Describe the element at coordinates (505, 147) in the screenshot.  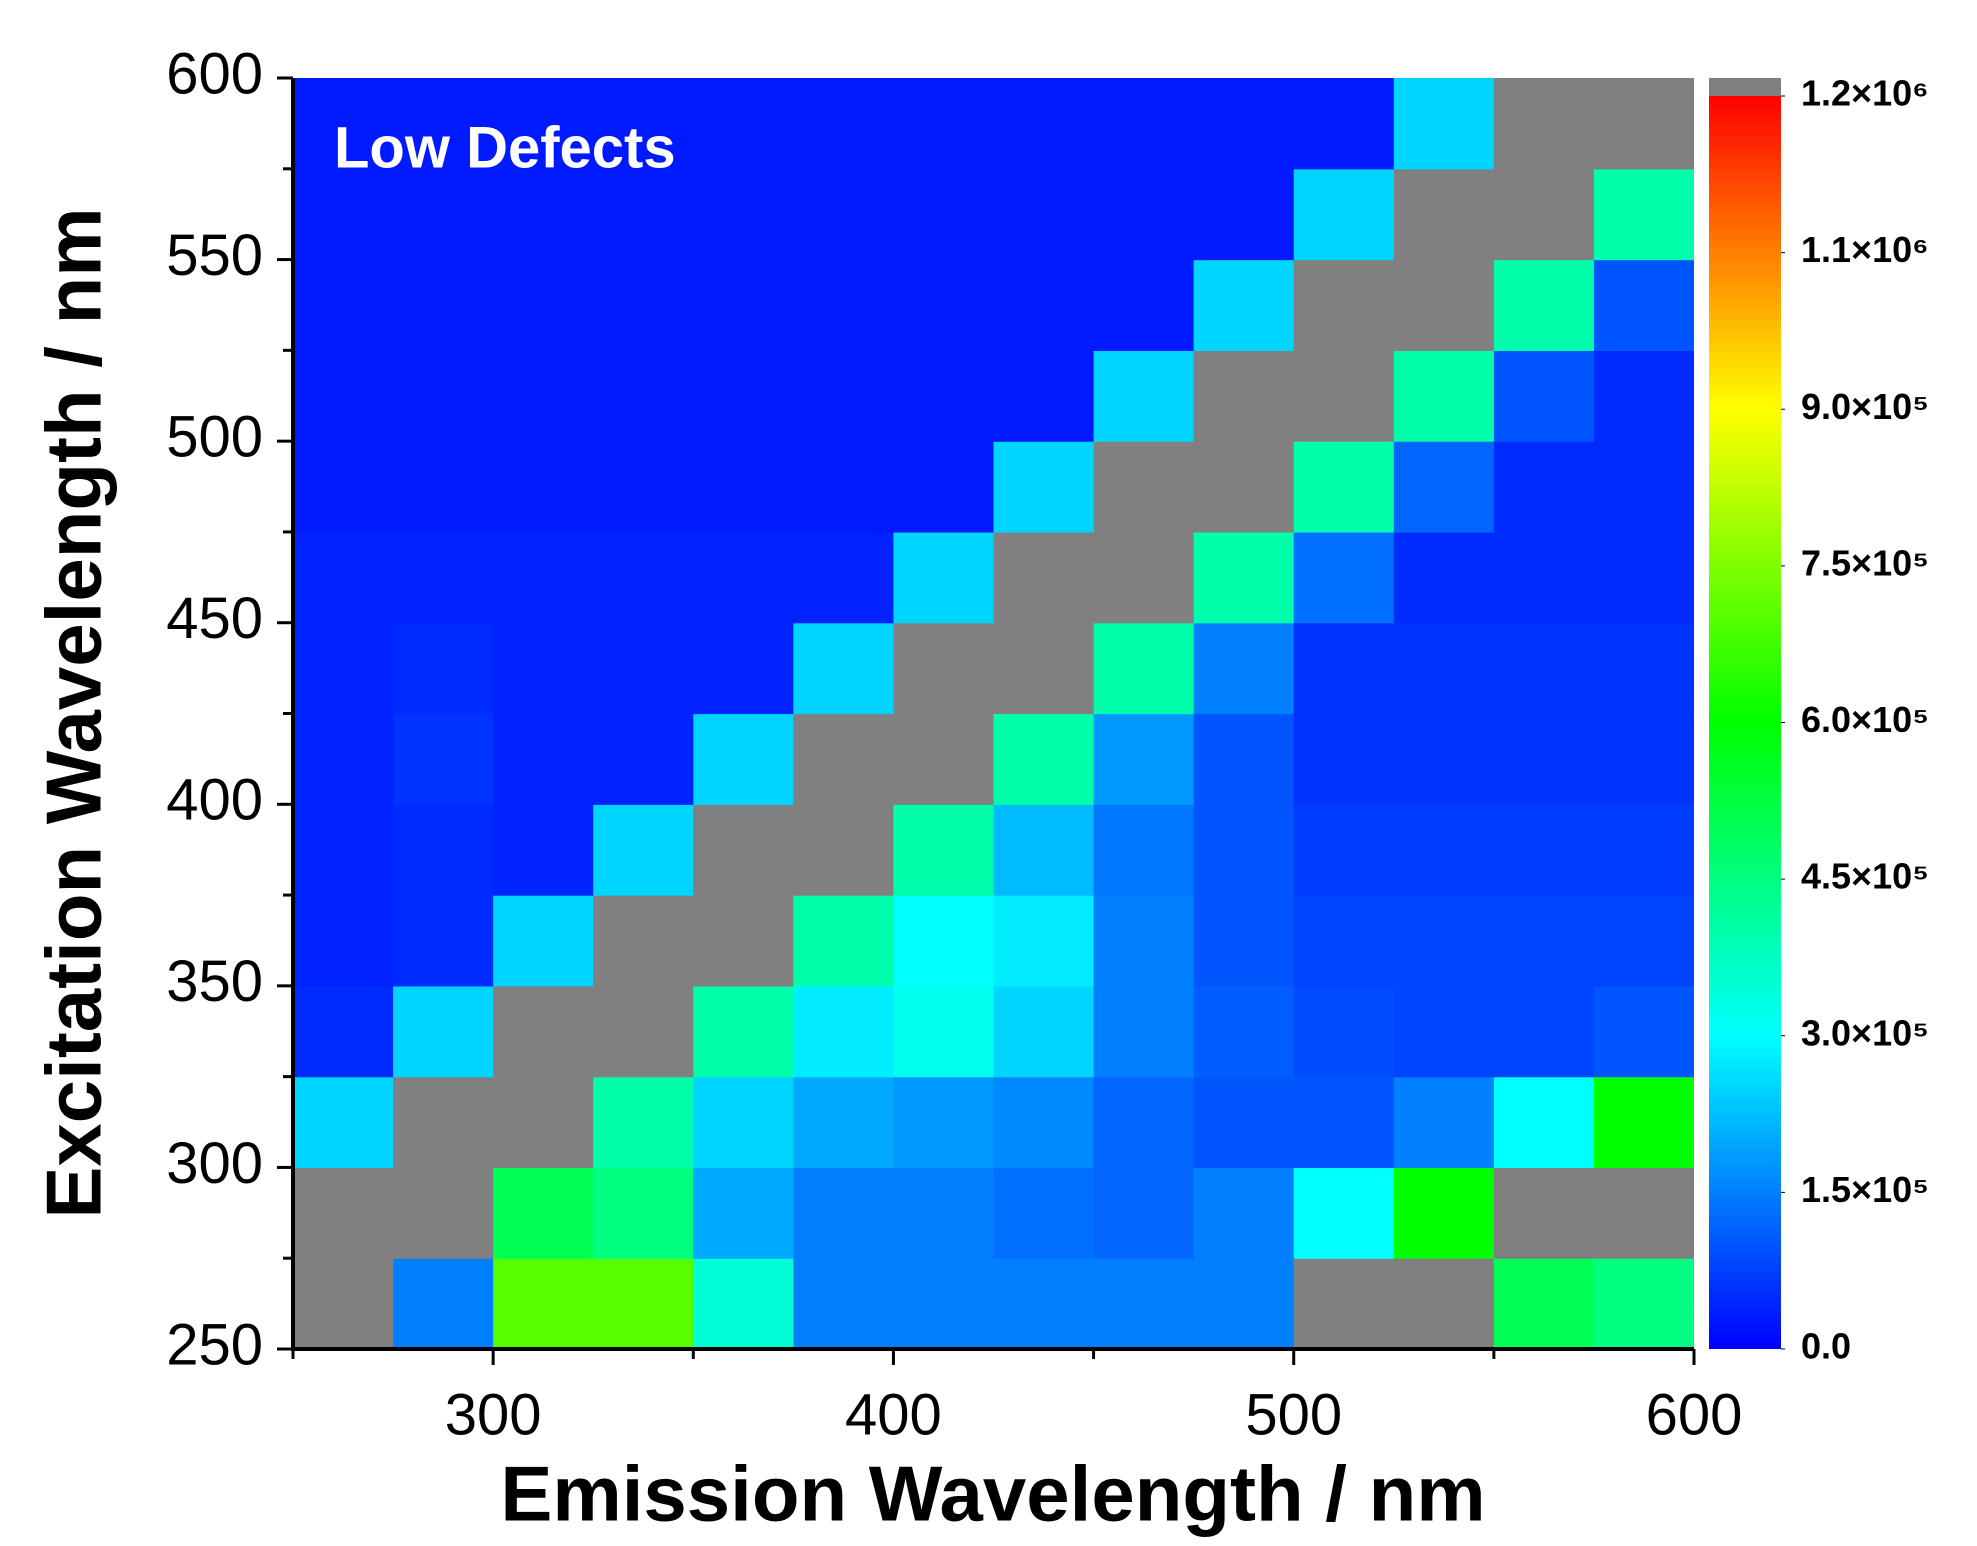
I see `annotation: Low Defects` at that location.